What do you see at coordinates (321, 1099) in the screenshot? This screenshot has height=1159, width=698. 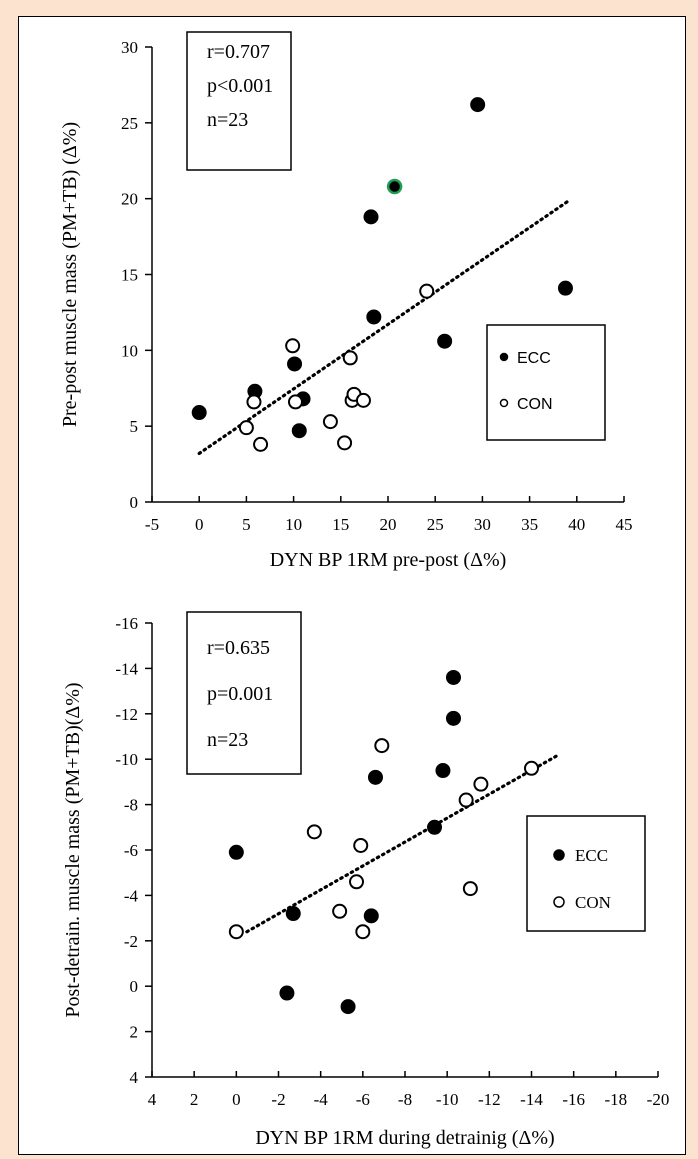 I see `x-tick-label: -4` at bounding box center [321, 1099].